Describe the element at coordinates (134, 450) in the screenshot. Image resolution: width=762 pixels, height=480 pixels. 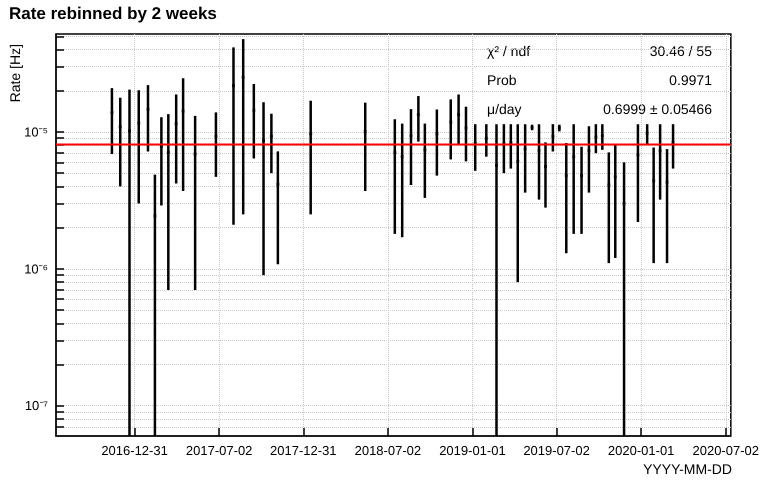
I see `x-tick-label: 2016-12-31` at that location.